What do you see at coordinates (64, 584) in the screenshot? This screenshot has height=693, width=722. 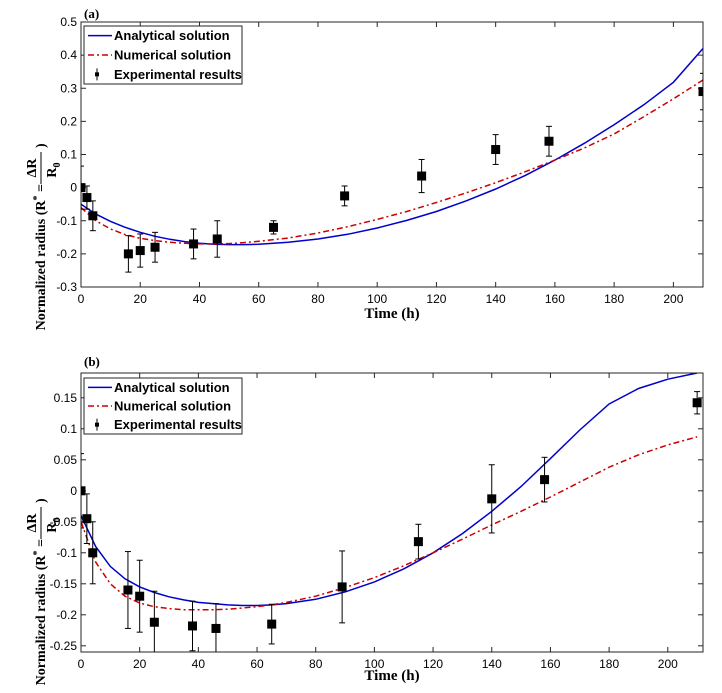 I see `y-tick-label: -0.15` at bounding box center [64, 584].